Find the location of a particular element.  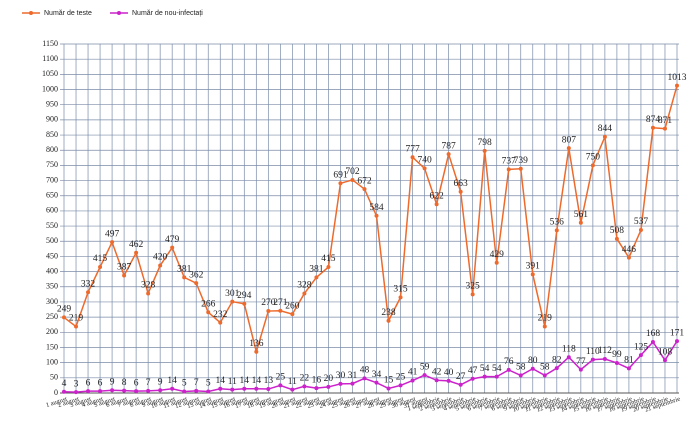

data-label: 41 is located at coordinates (413, 373).